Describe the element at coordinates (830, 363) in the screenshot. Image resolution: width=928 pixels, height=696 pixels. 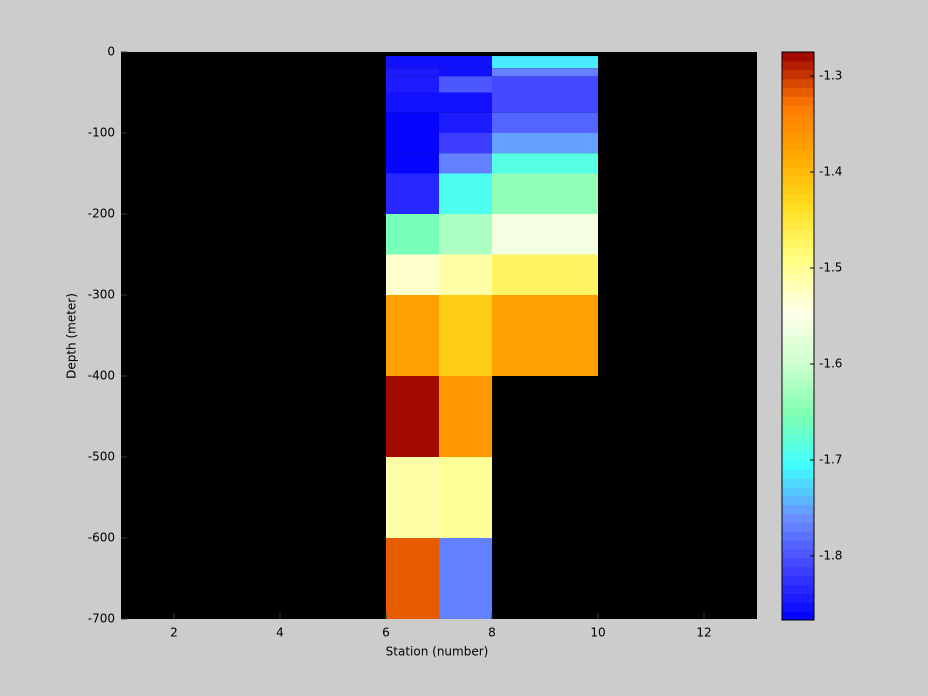
I see `colorbar-tick-label: -1.6` at that location.